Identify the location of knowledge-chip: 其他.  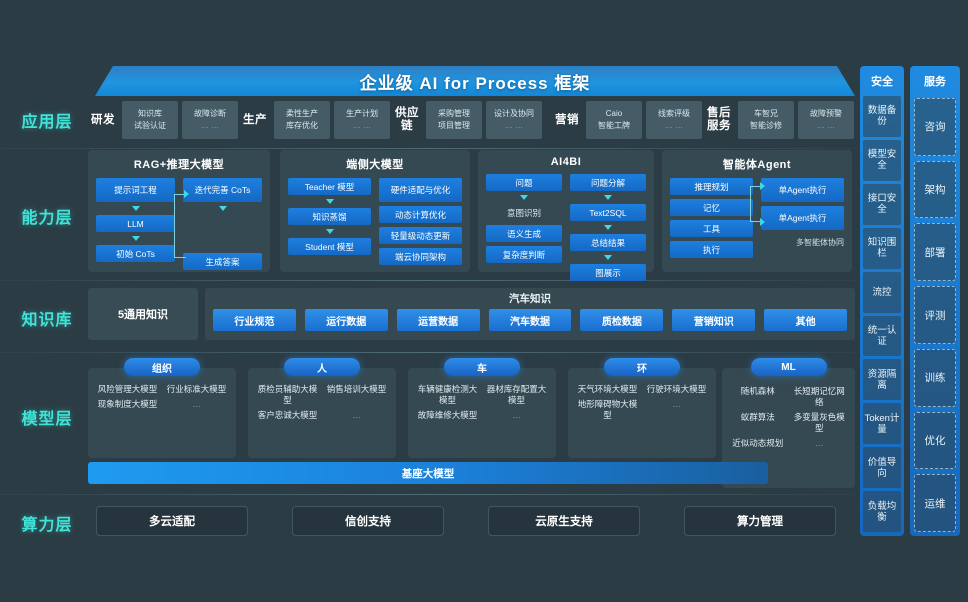
(806, 320).